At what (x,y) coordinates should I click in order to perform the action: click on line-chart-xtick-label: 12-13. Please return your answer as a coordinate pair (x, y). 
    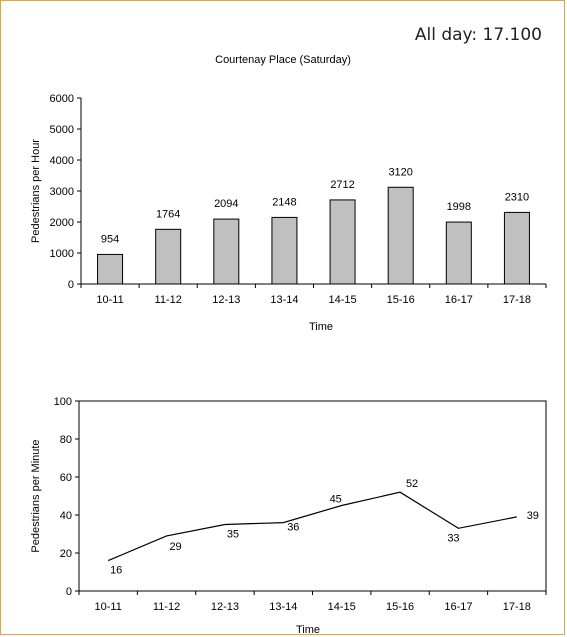
    Looking at the image, I should click on (225, 607).